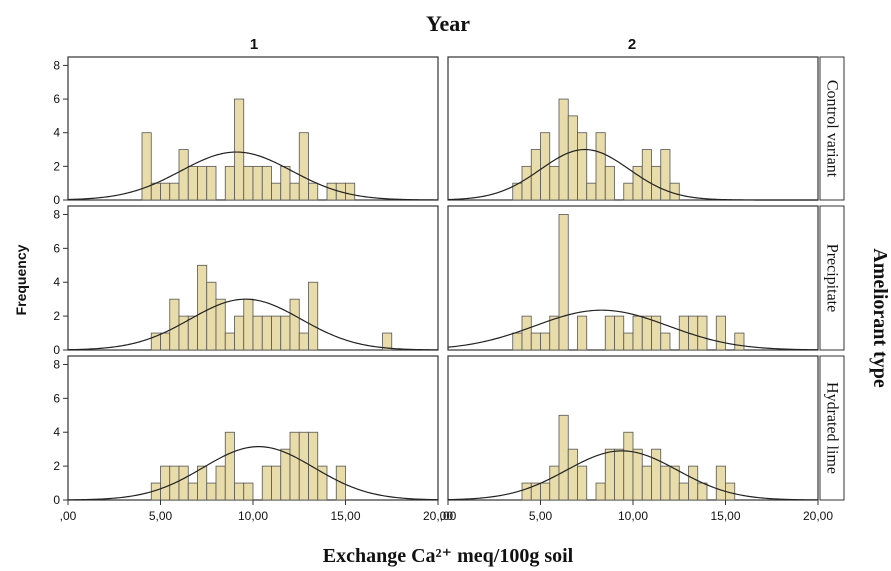  What do you see at coordinates (56, 432) in the screenshot?
I see `y-tick-label-row-2-2: 4` at bounding box center [56, 432].